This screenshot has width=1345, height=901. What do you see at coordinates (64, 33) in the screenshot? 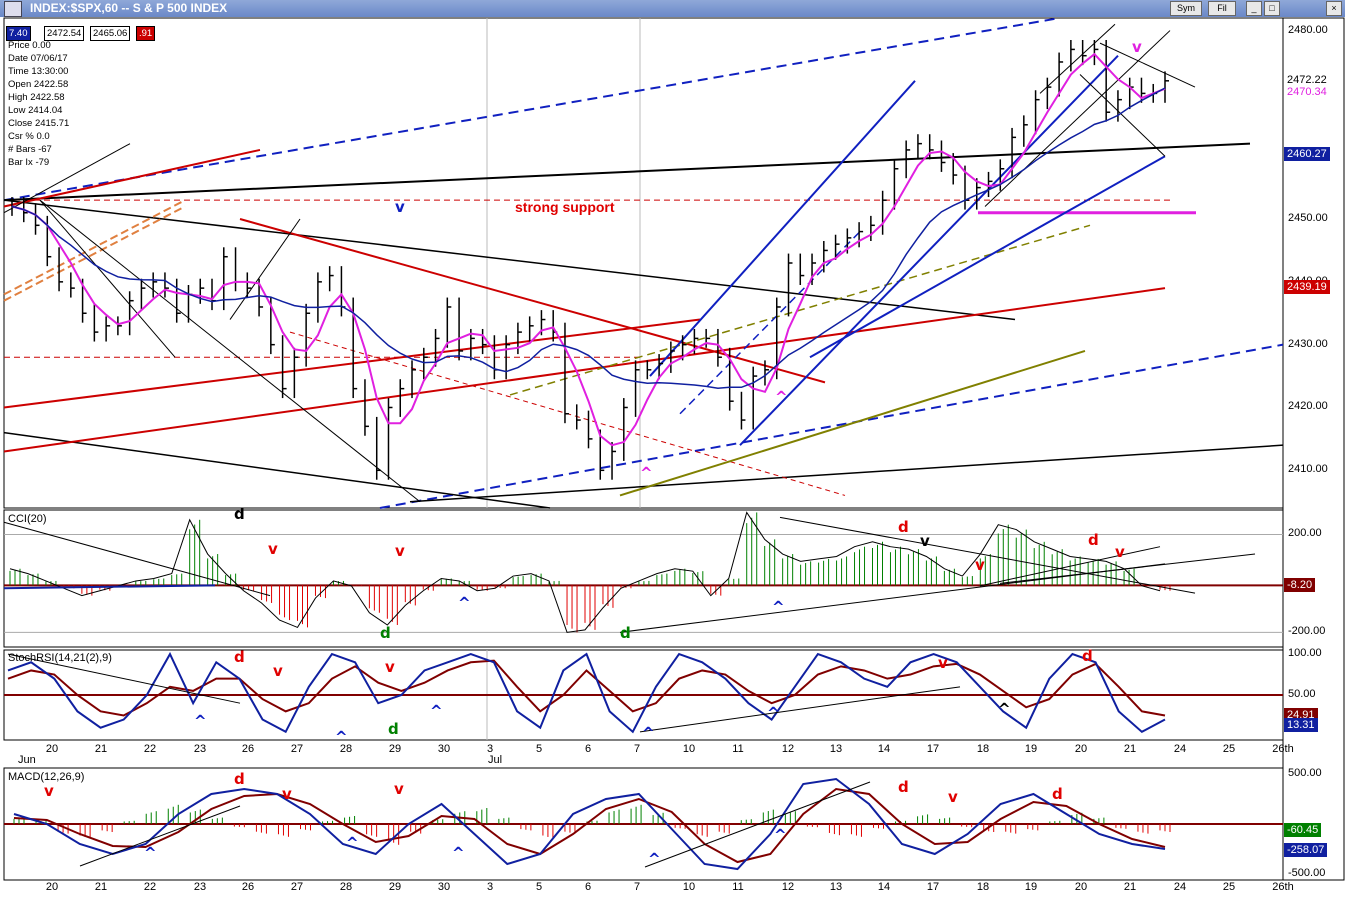
I see `header-value-2: 2472.54` at bounding box center [64, 33].